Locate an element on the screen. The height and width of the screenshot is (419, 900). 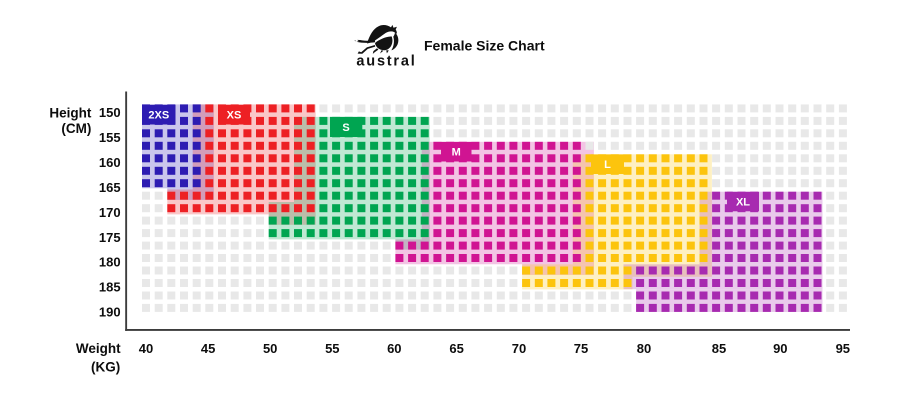
svg-text: austral is located at coordinates (386, 62).